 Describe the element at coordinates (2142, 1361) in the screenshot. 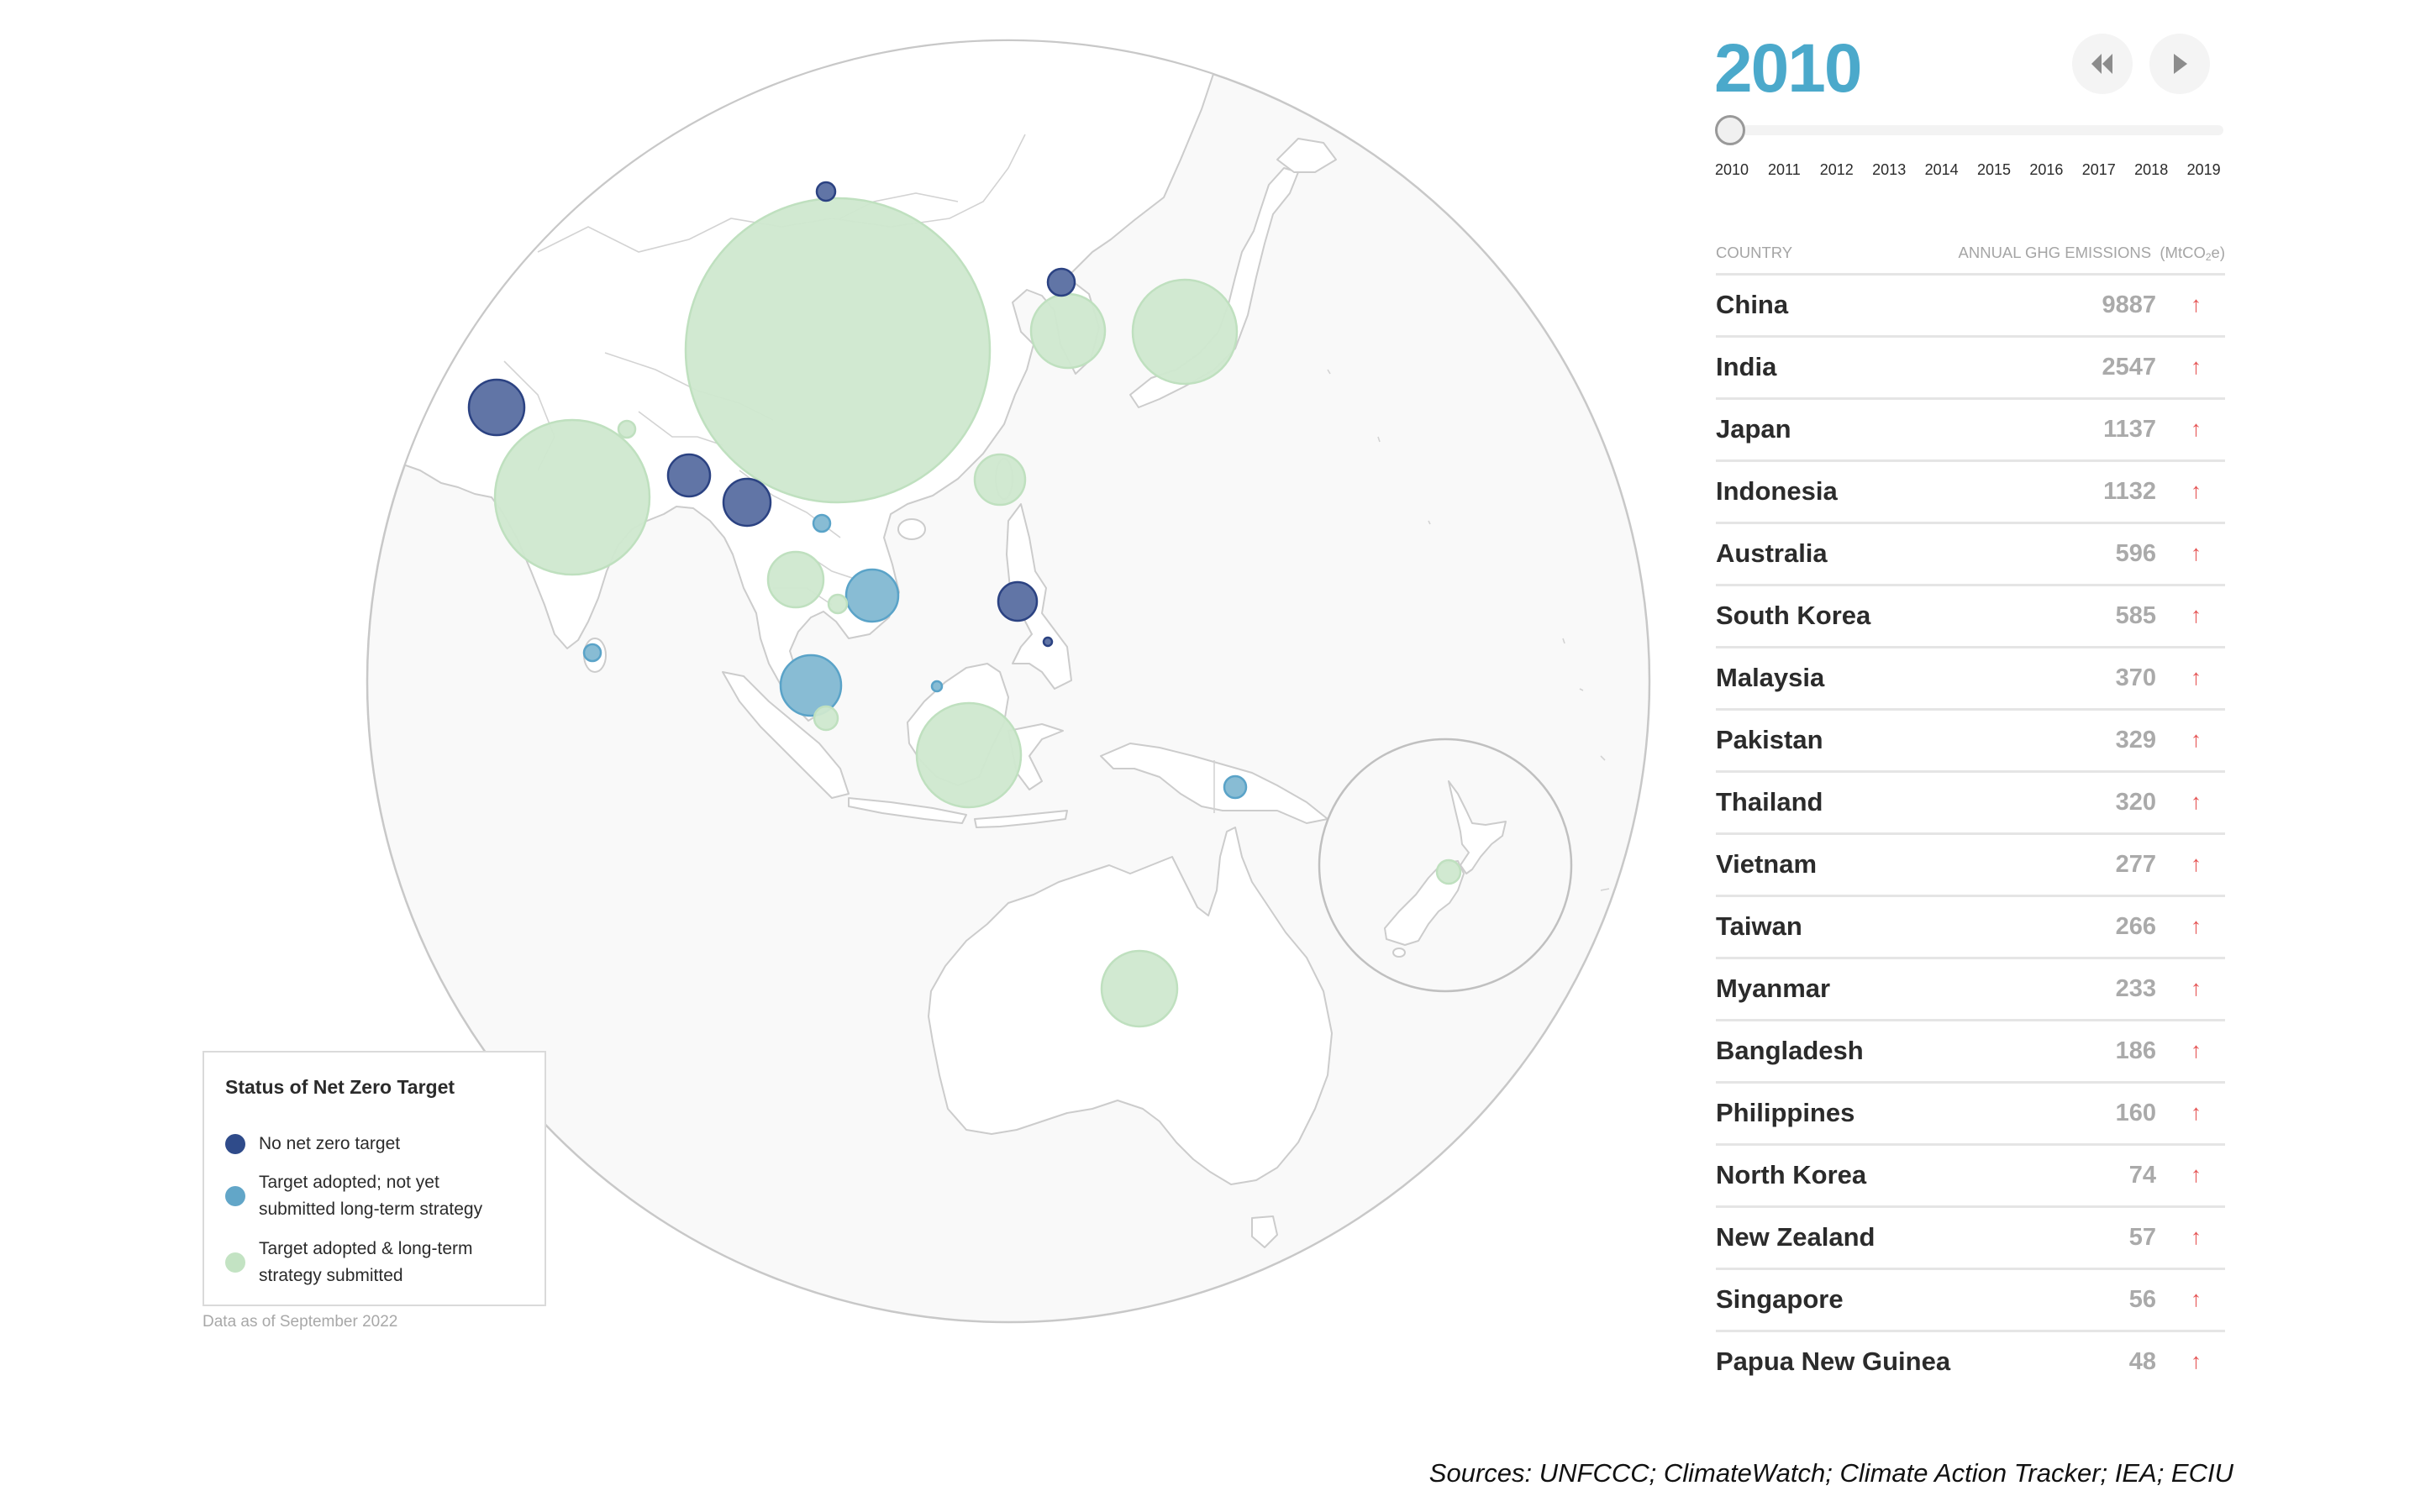

I see `emissions-value: 48` at that location.